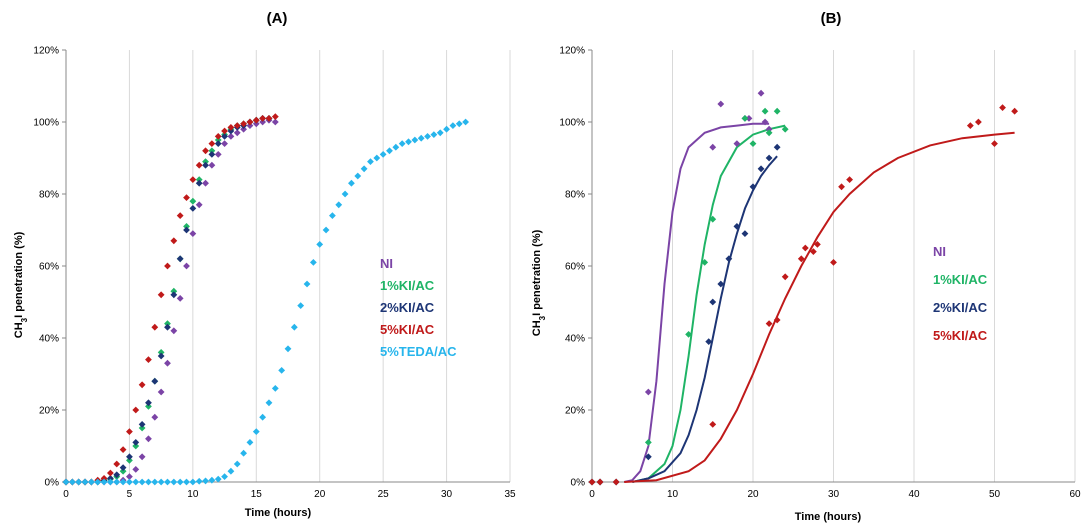 The height and width of the screenshot is (526, 1083). I want to click on y-tick-label: 80%, so click(575, 195).